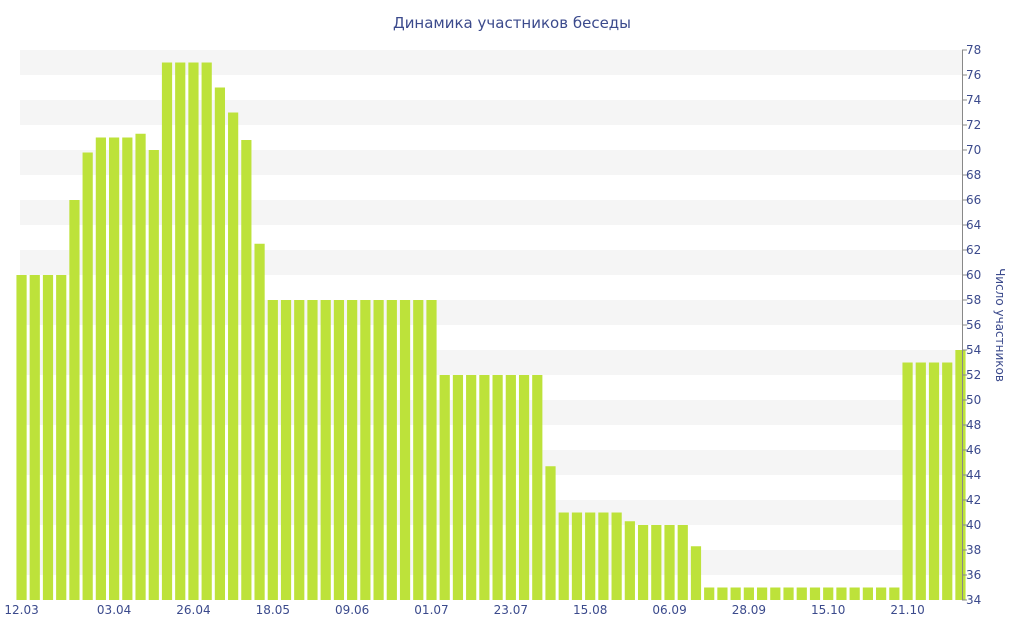 This screenshot has height=640, width=1024. What do you see at coordinates (973, 425) in the screenshot?
I see `y-tick-label: 48` at bounding box center [973, 425].